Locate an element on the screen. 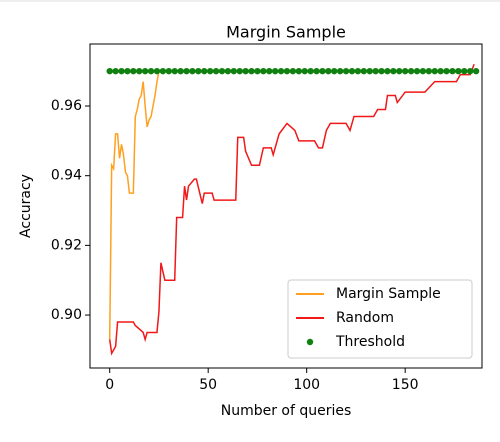 The height and width of the screenshot is (442, 500). legend-label: Margin Sample is located at coordinates (388, 294).